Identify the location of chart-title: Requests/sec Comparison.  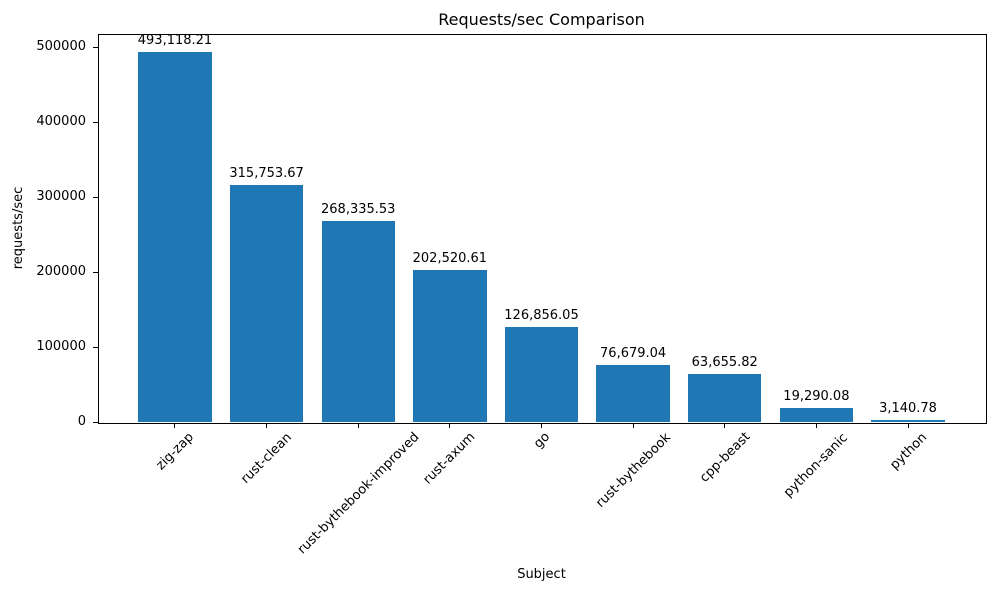
(541, 19).